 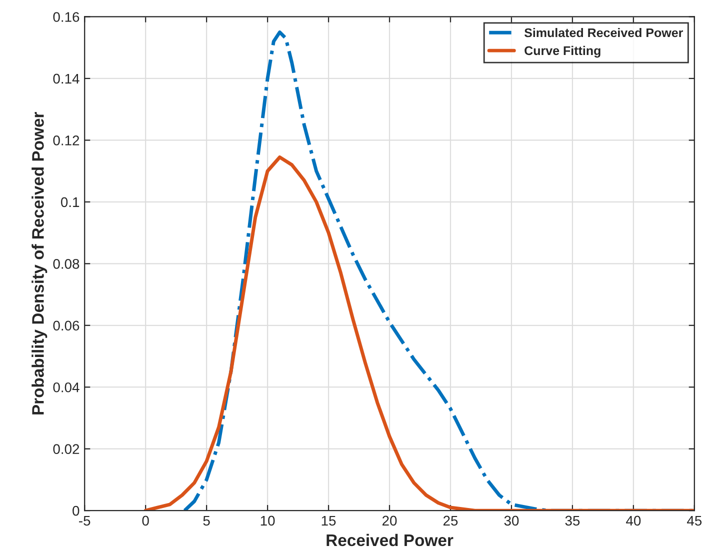 What do you see at coordinates (562, 52) in the screenshot?
I see `legend-label: Curve Fitting` at bounding box center [562, 52].